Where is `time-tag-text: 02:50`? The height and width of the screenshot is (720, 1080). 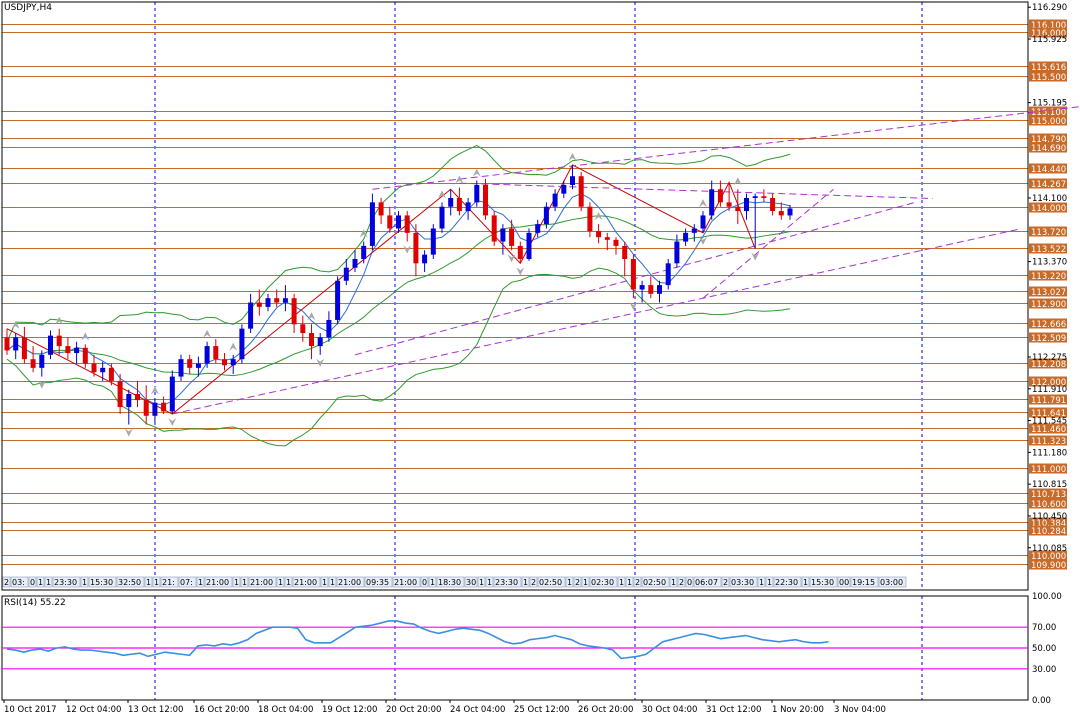 time-tag-text: 02:50 is located at coordinates (654, 582).